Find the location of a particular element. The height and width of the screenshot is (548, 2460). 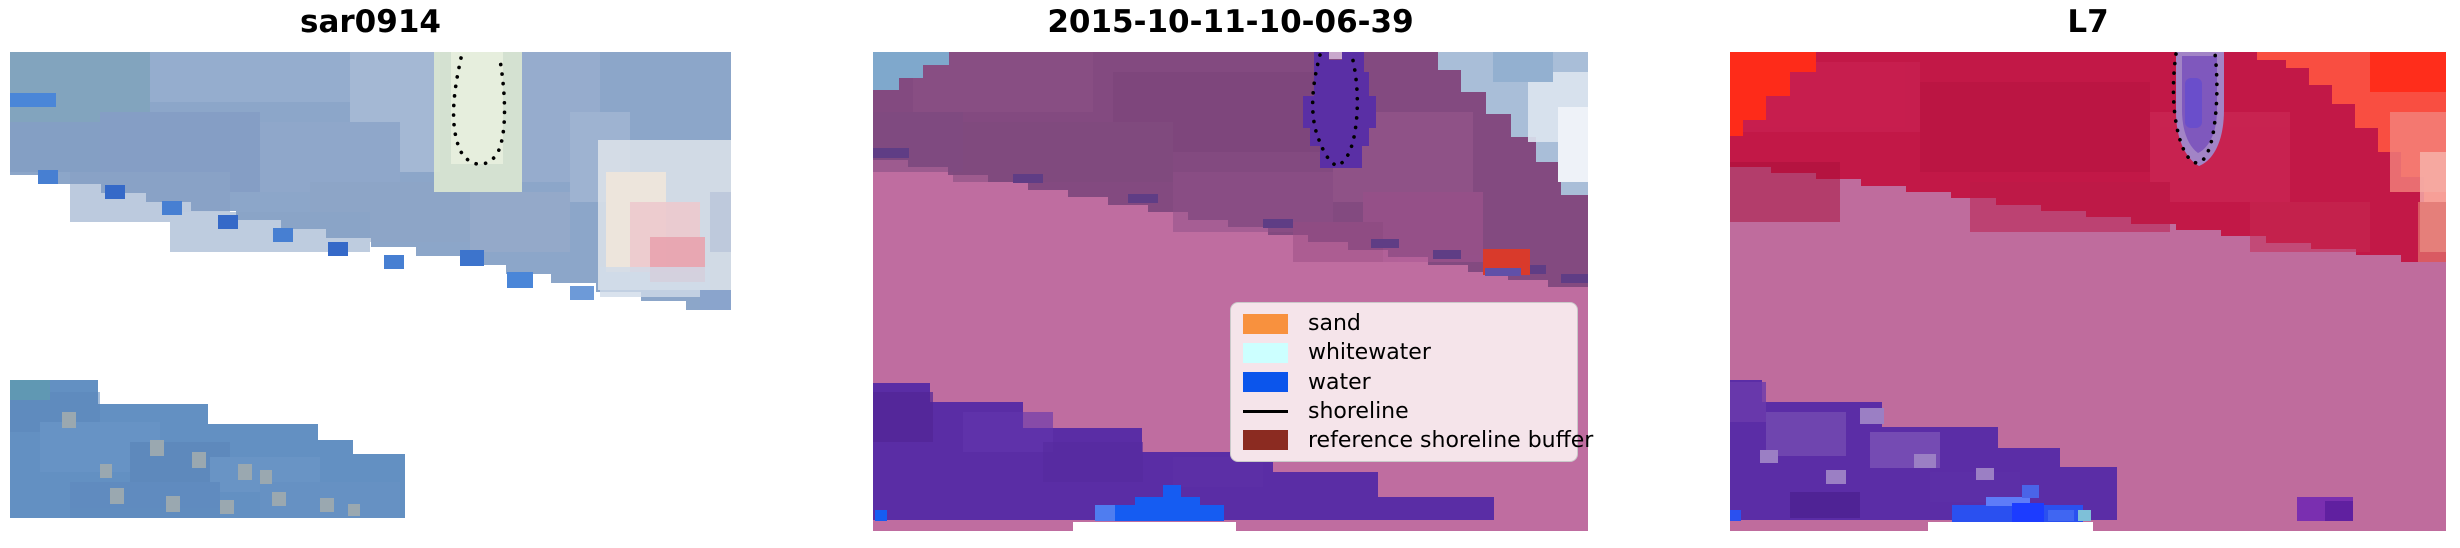

legend-item-shoreline: shoreline is located at coordinates (1404, 411).